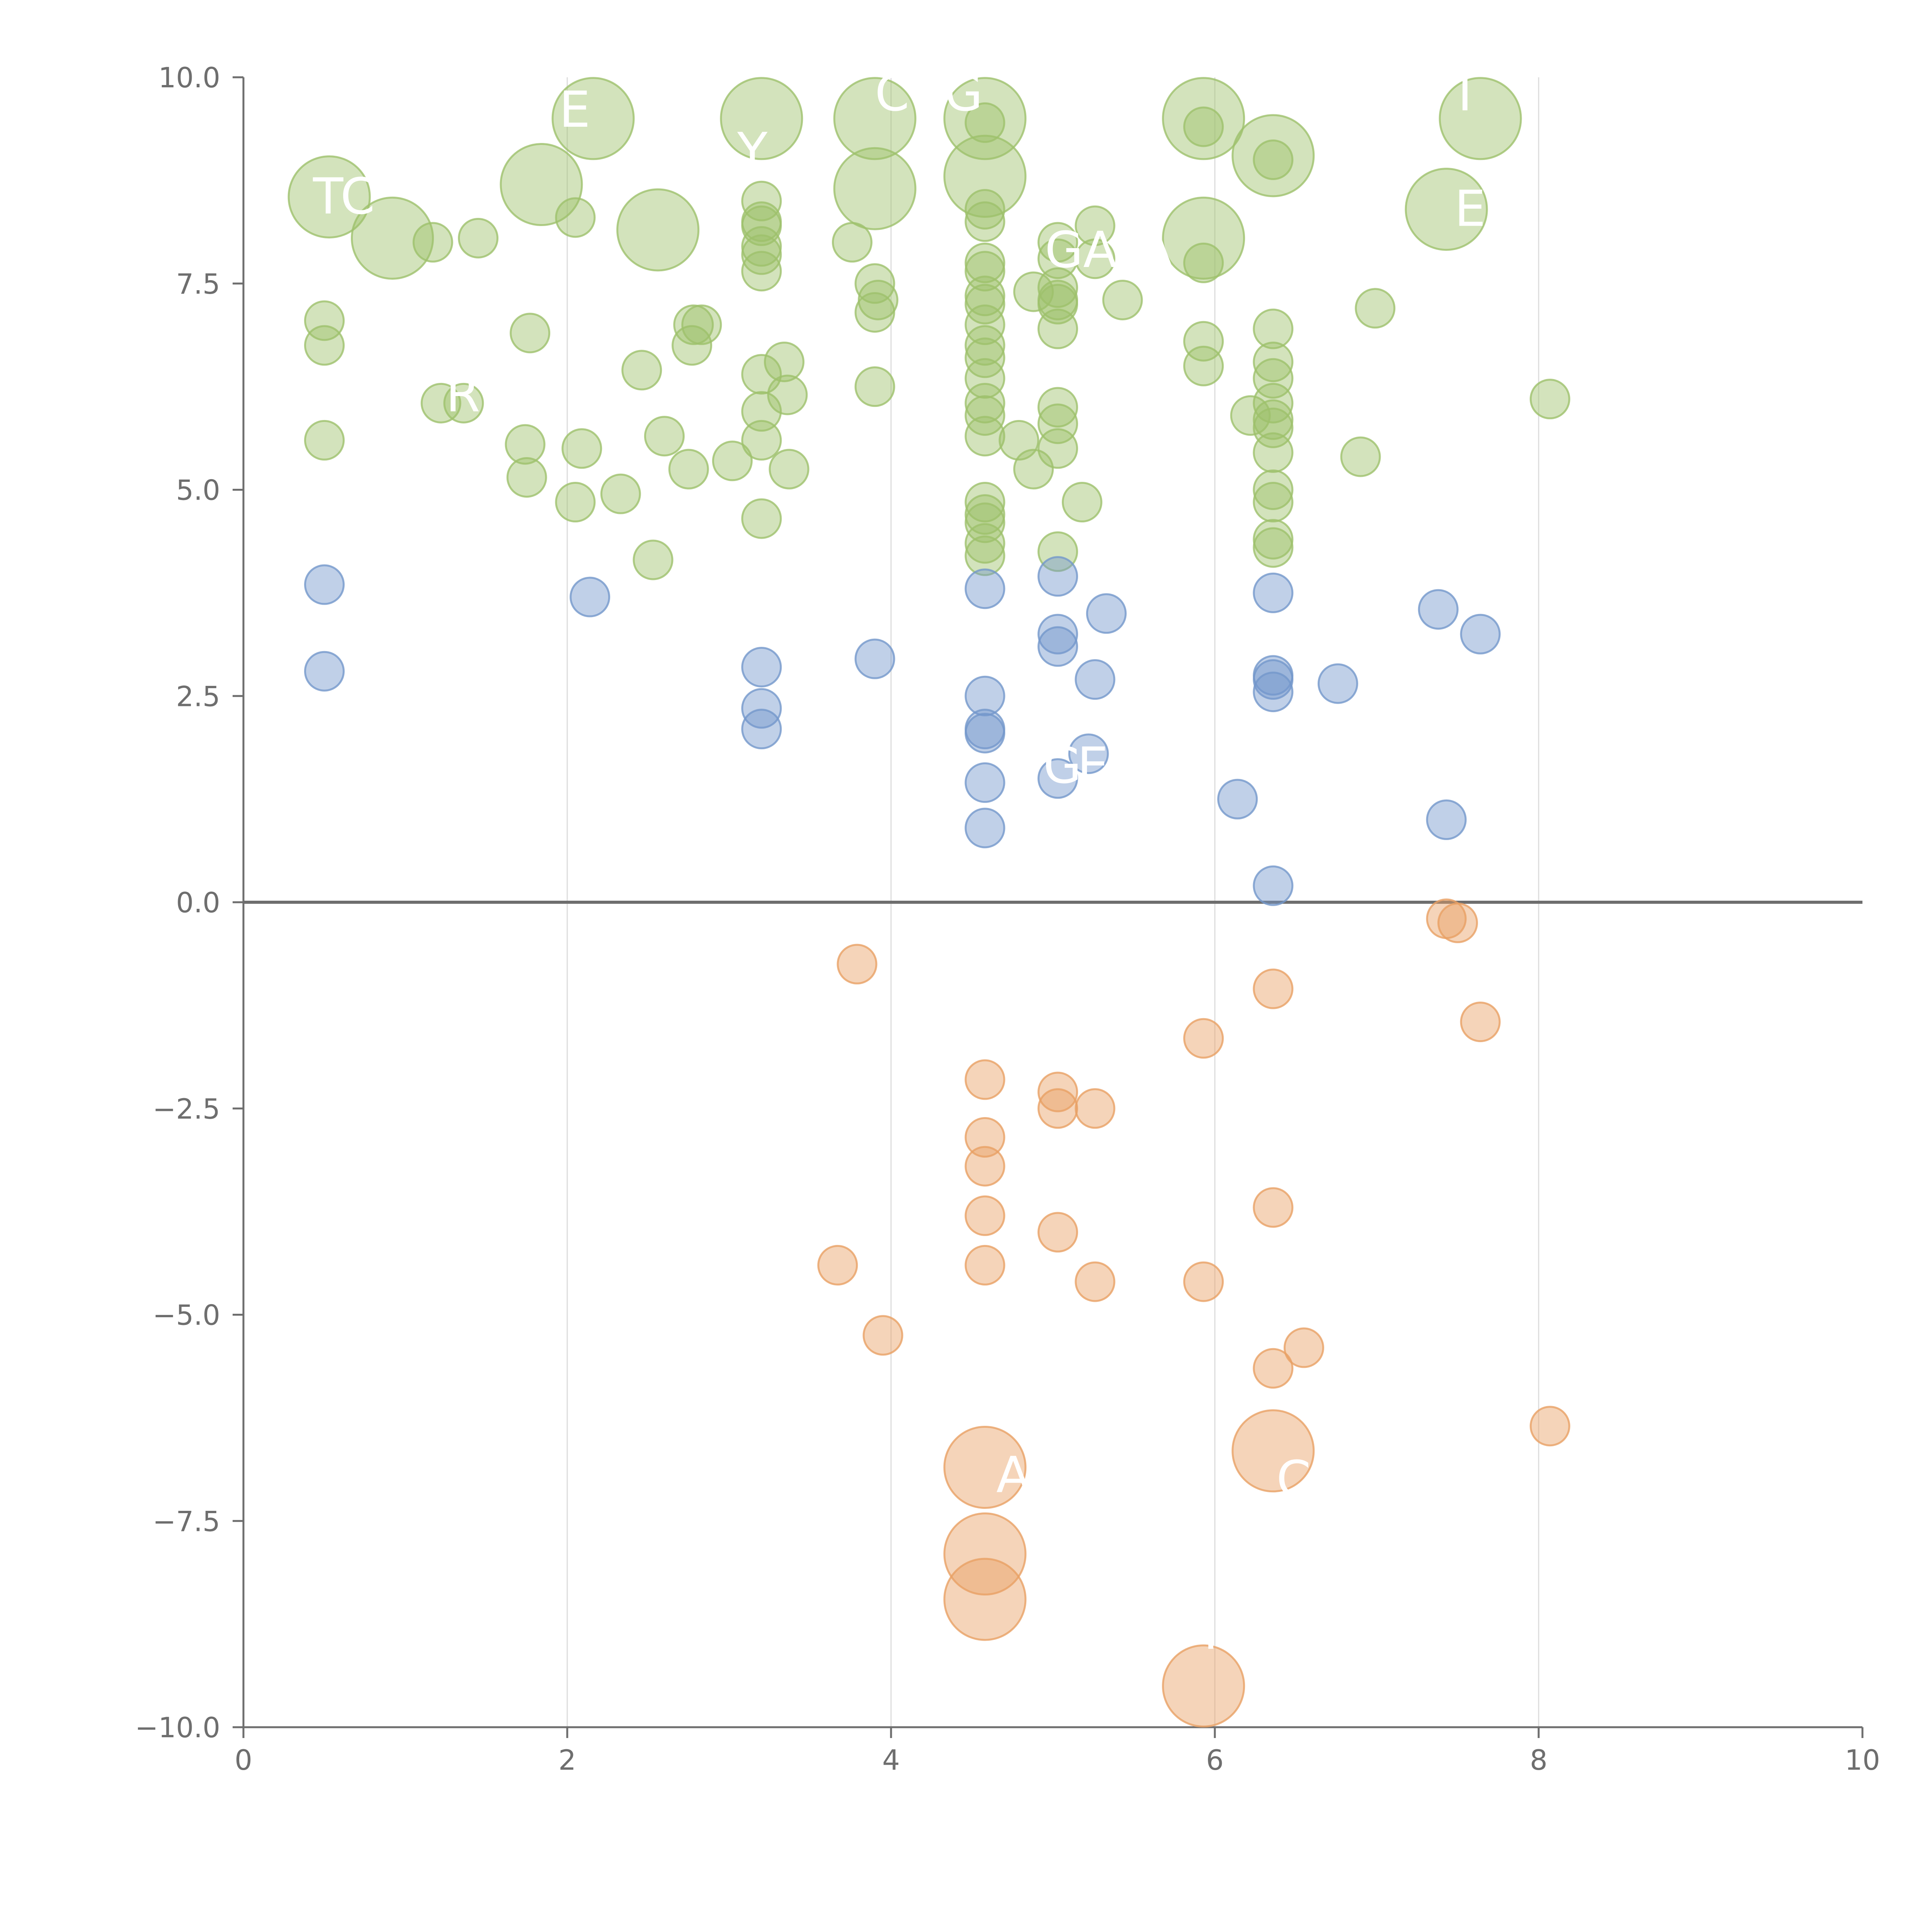  Describe the element at coordinates (1013, 1476) in the screenshot. I see `point-annotation: A` at that location.